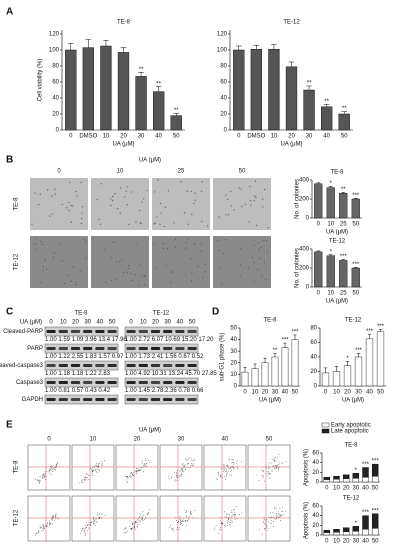  Describe the element at coordinates (87, 323) in the screenshot. I see `dose-label: 30` at that location.